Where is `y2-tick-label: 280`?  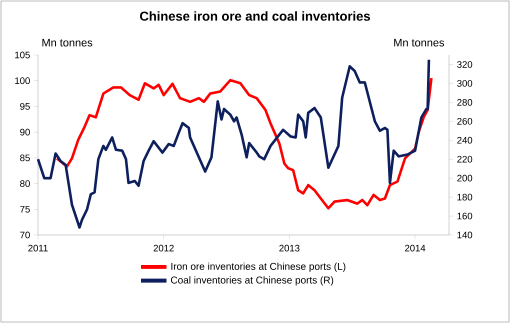
y2-tick-label: 280 is located at coordinates (464, 102).